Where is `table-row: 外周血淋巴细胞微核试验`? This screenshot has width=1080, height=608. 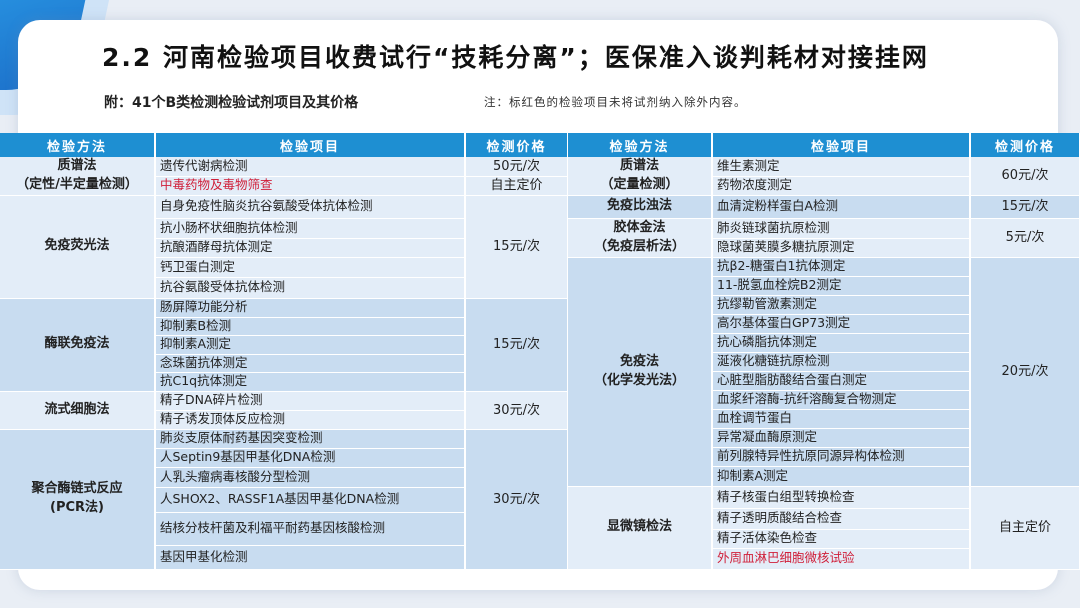 table-row: 外周血淋巴细胞微核试验 is located at coordinates (824, 559).